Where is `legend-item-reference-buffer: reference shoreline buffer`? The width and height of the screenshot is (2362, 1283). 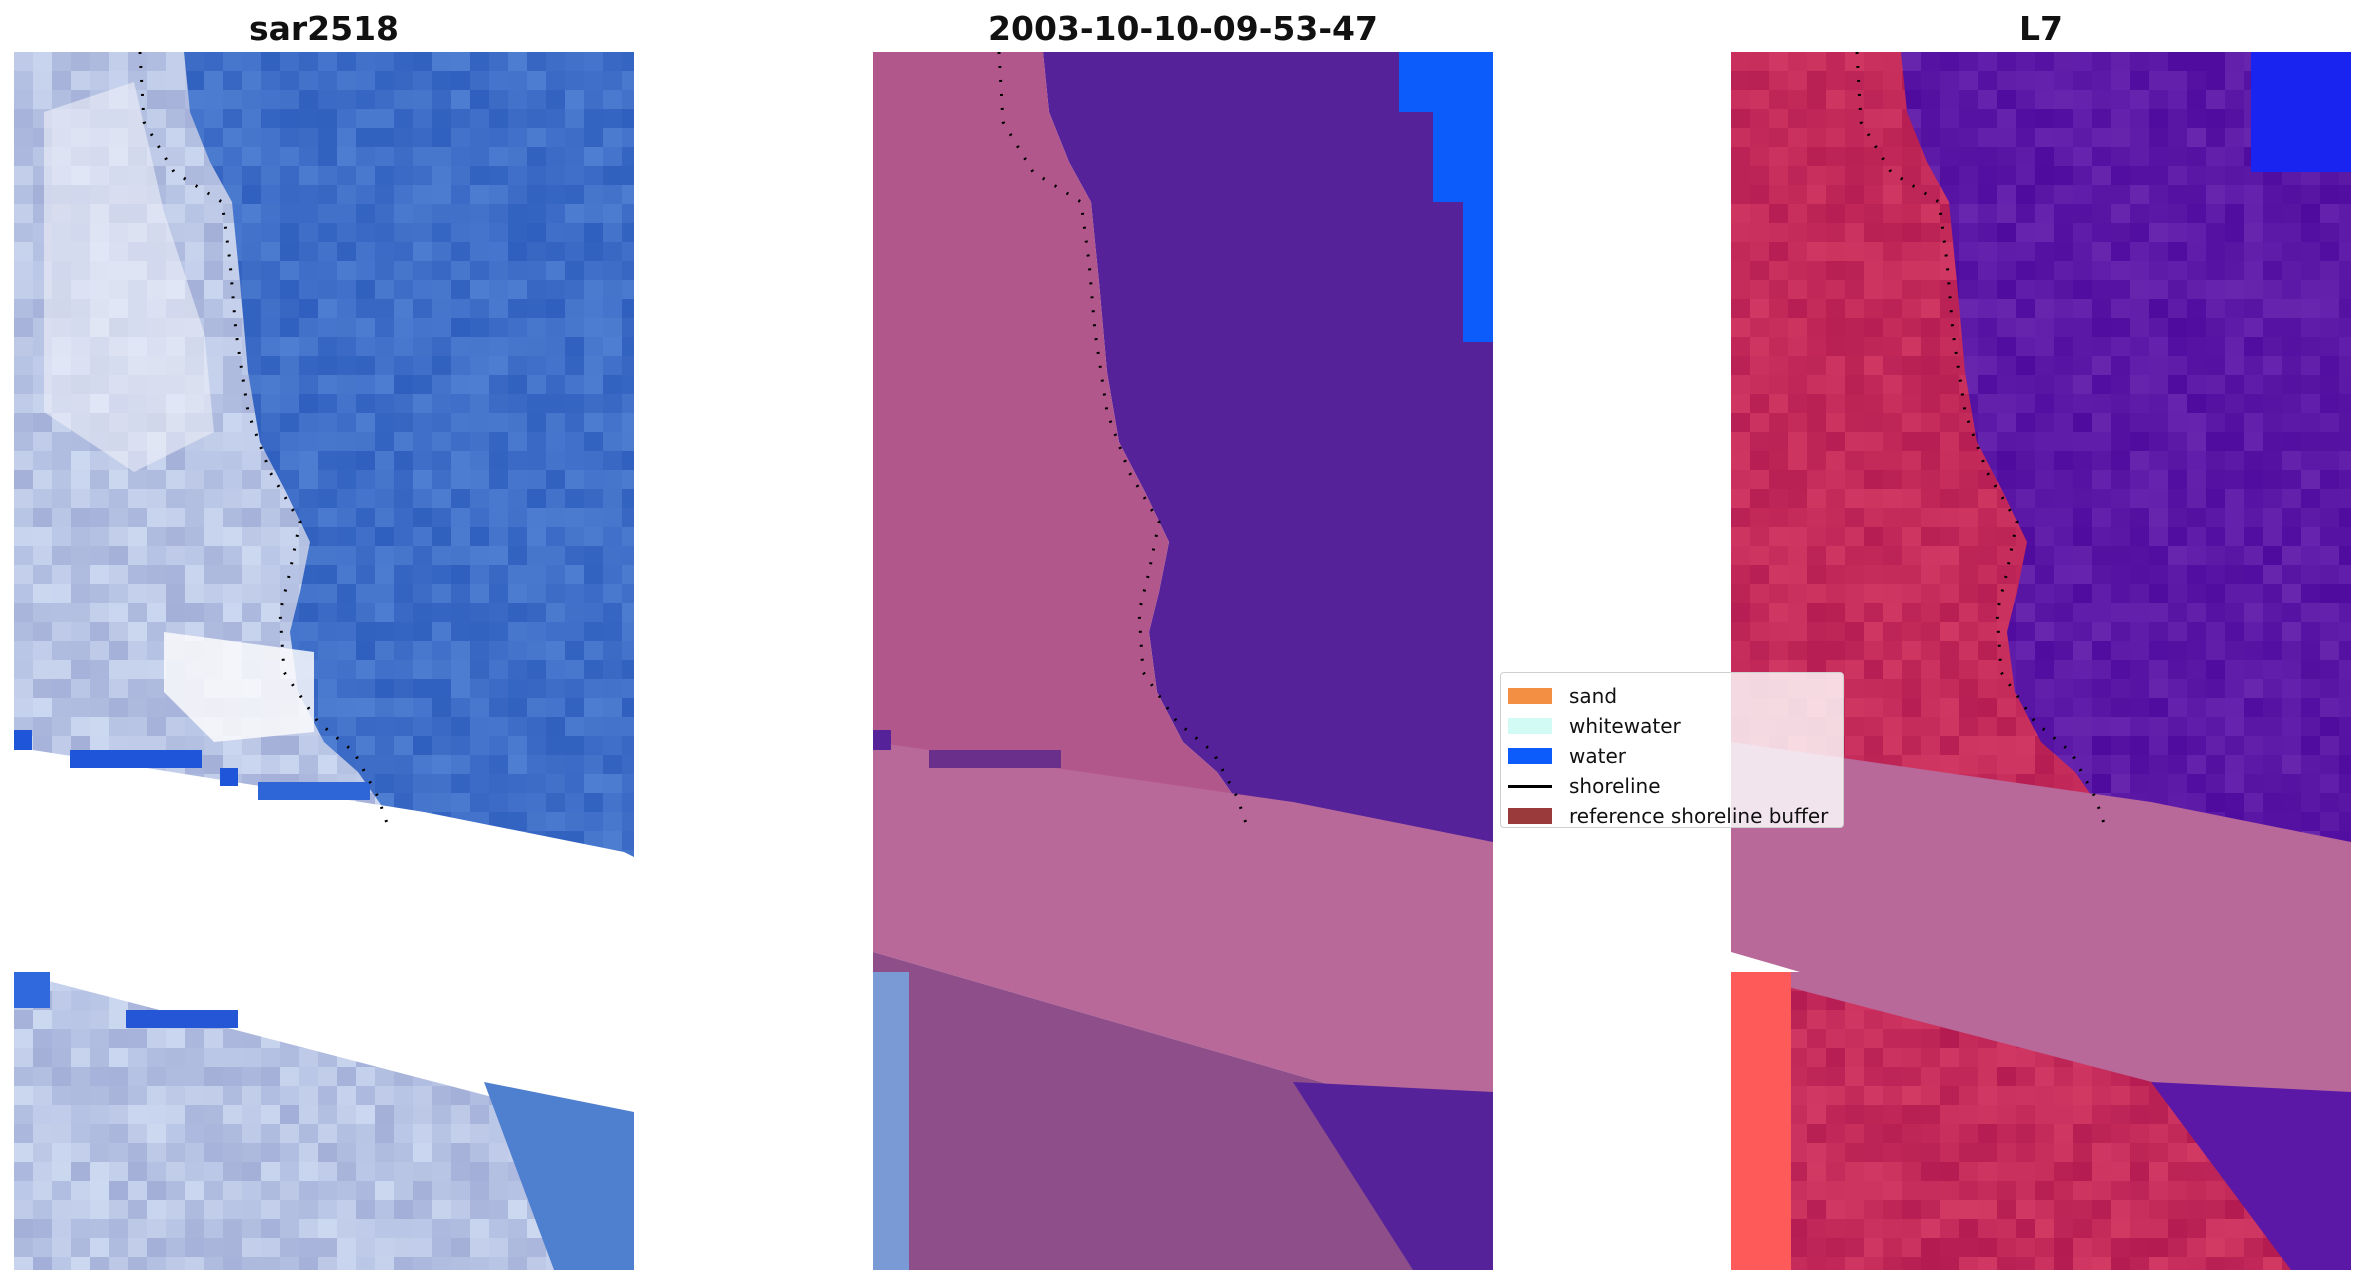 legend-item-reference-buffer: reference shoreline buffer is located at coordinates (1672, 816).